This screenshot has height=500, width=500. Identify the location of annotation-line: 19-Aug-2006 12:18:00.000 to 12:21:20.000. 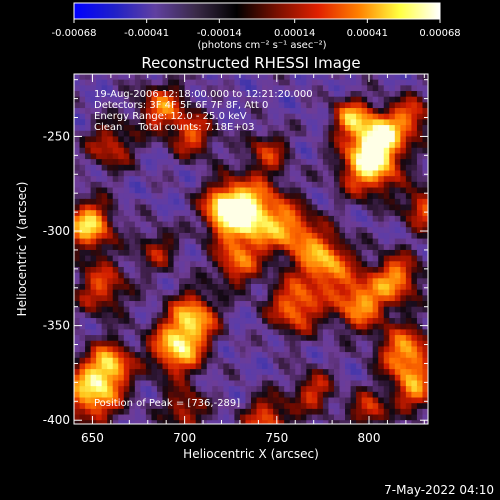
(203, 94).